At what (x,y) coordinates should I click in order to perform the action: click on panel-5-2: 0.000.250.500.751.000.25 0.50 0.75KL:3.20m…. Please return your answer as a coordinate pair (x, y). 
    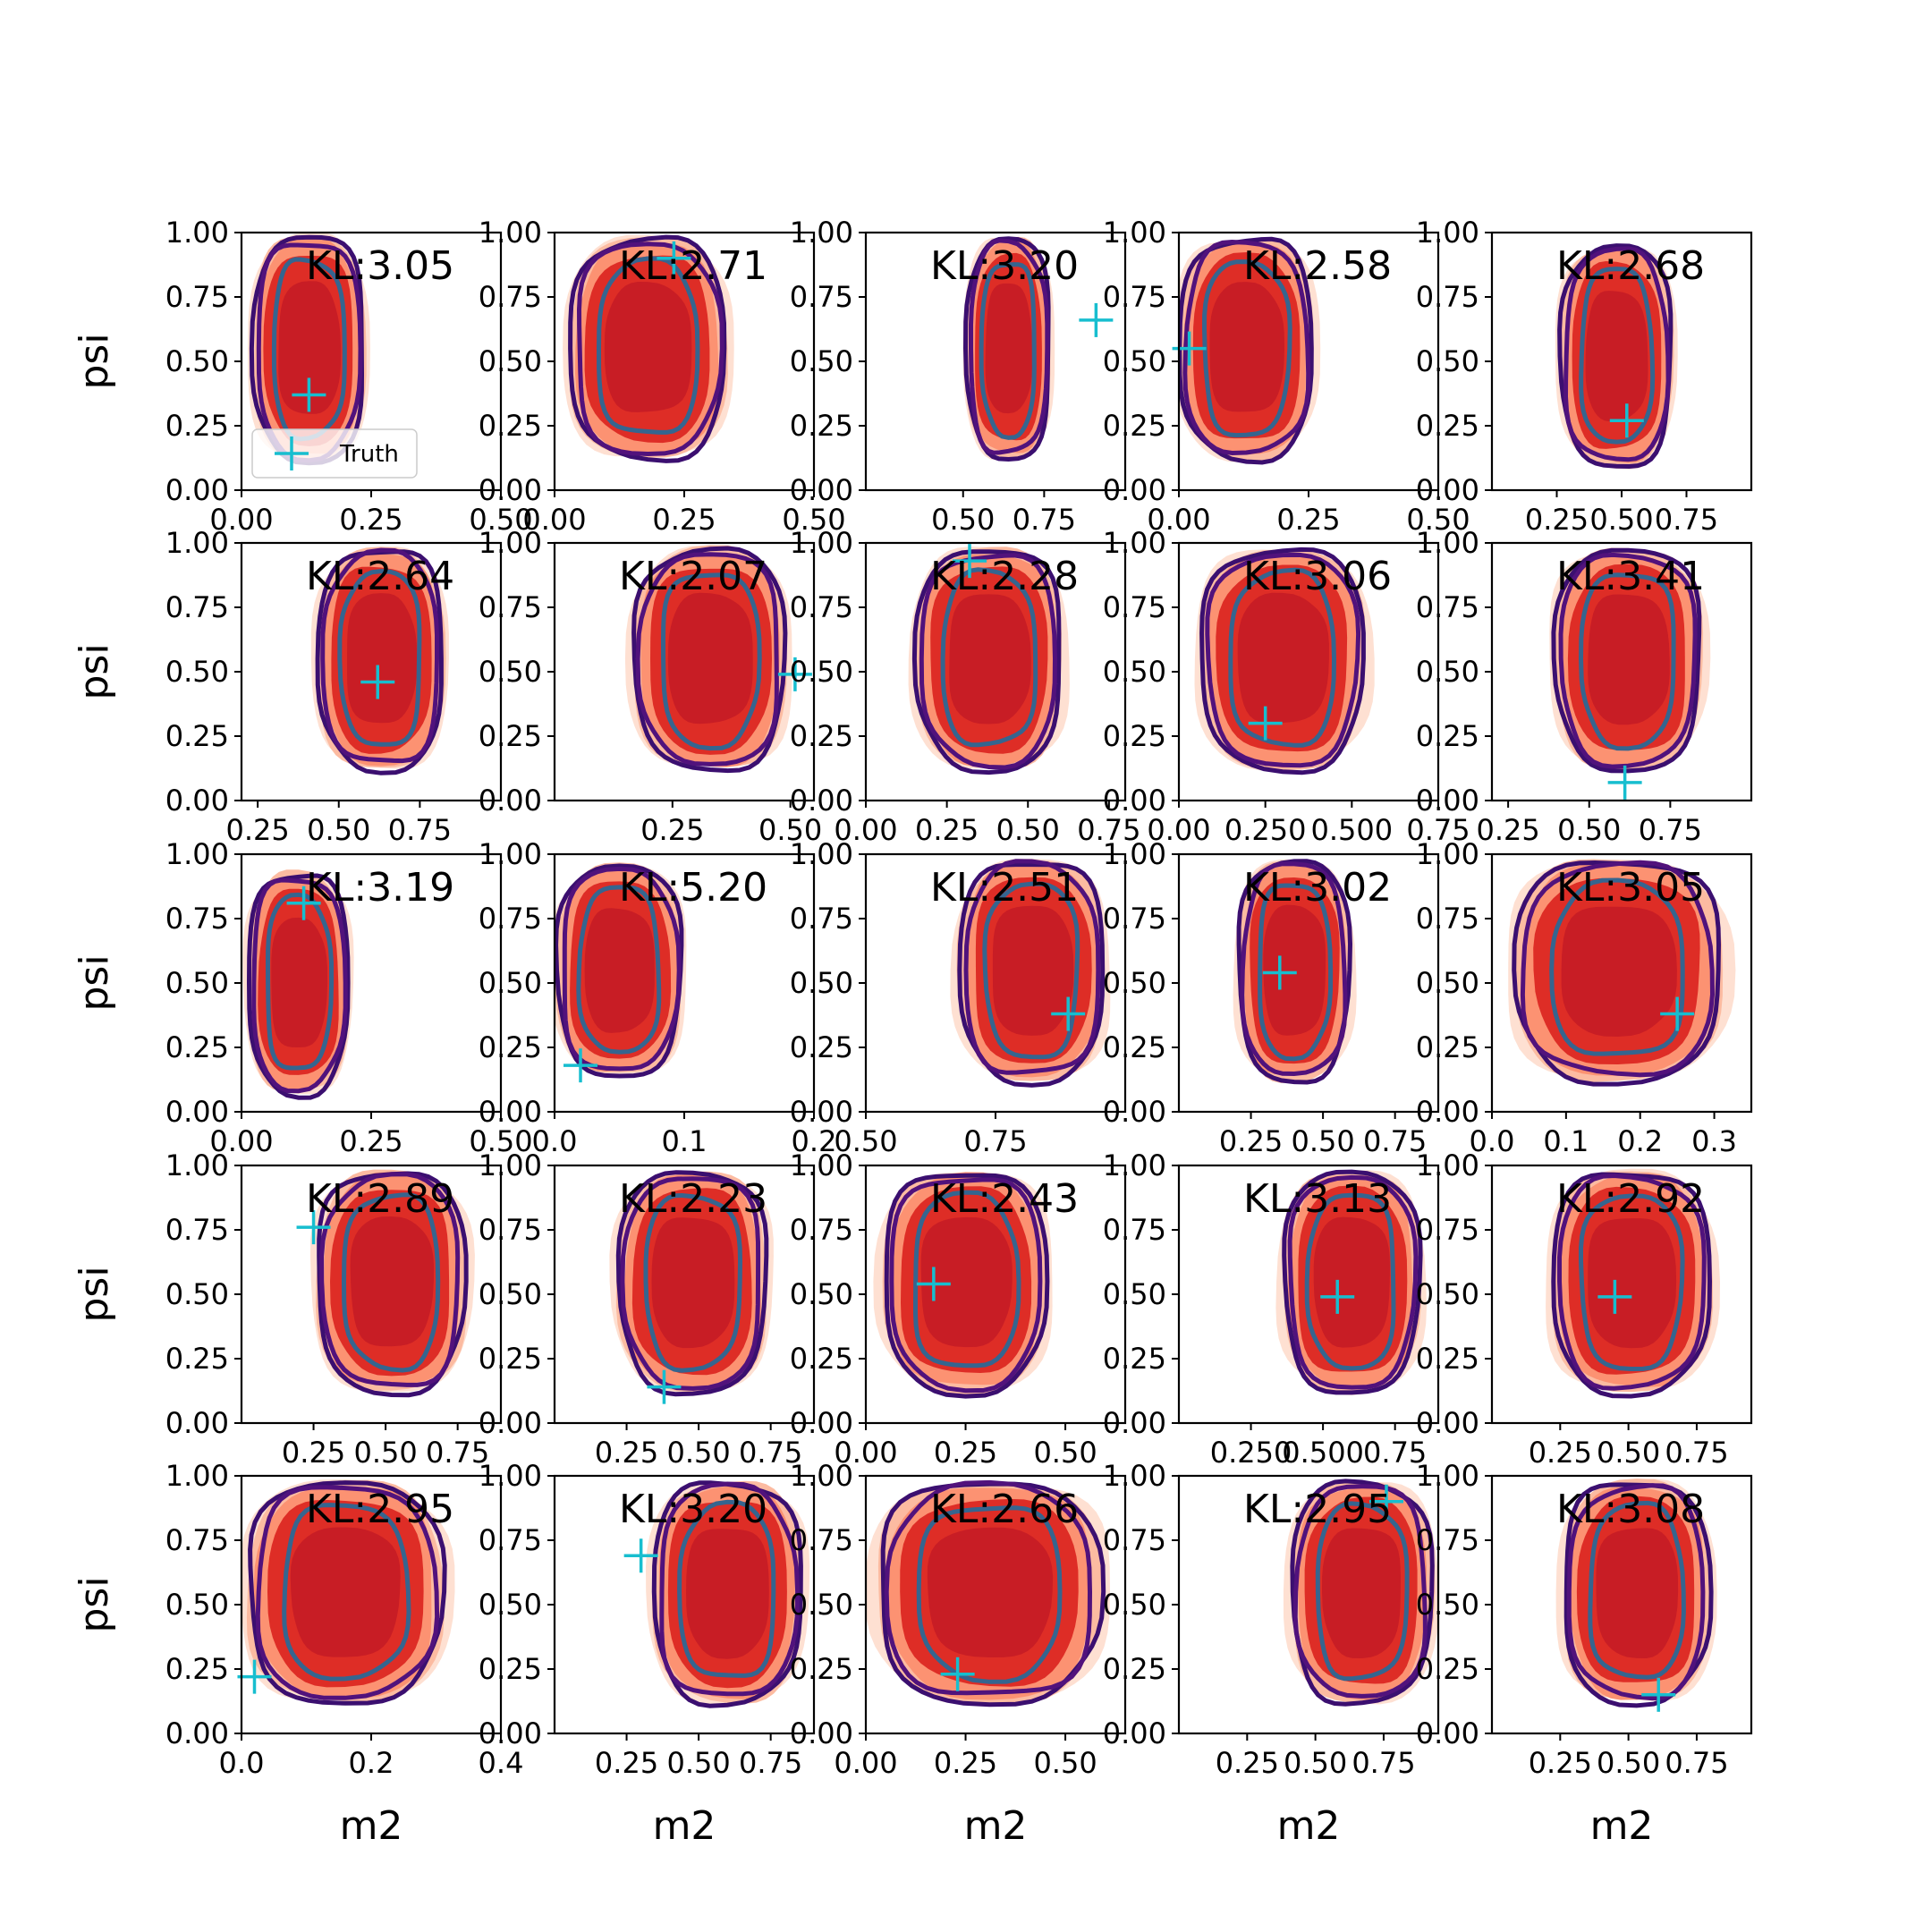
    Looking at the image, I should click on (647, 1654).